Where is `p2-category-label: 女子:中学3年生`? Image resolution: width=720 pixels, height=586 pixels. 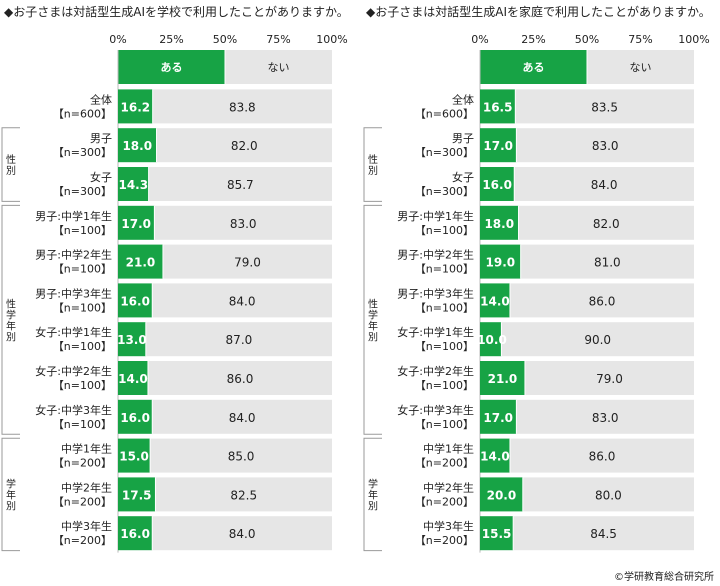
p2-category-label: 女子:中学3年生 is located at coordinates (435, 410).